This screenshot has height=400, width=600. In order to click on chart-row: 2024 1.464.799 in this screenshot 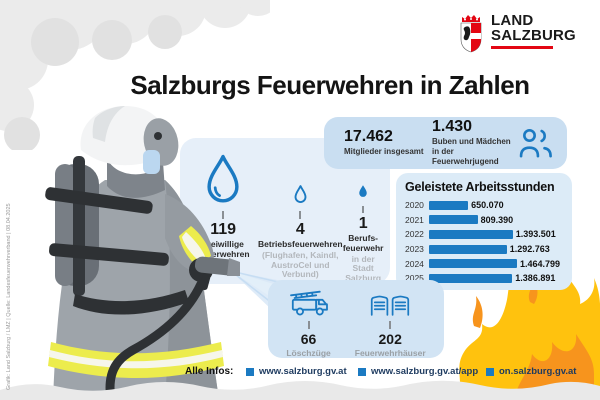, I will do `click(483, 263)`.